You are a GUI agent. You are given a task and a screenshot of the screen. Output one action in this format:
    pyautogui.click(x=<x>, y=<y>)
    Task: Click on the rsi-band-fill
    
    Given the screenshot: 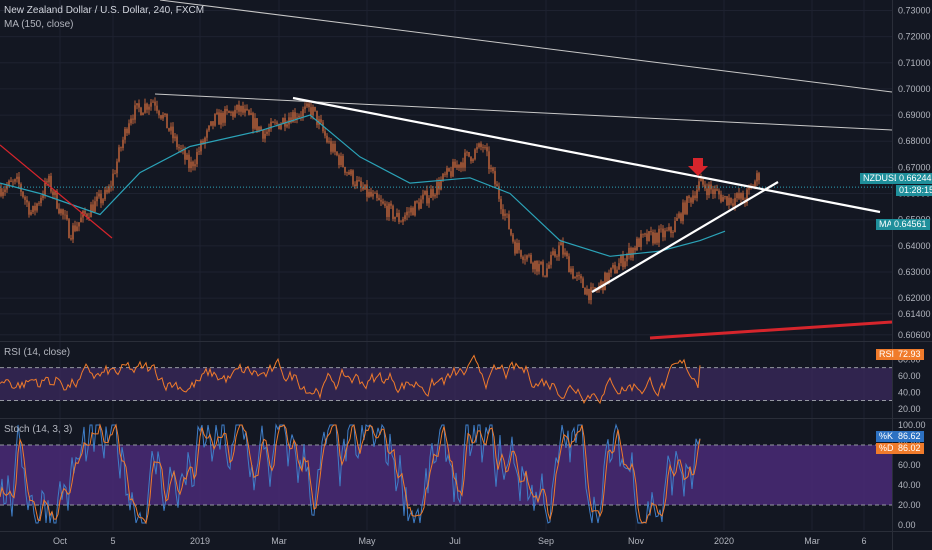 What is the action you would take?
    pyautogui.click(x=446, y=384)
    